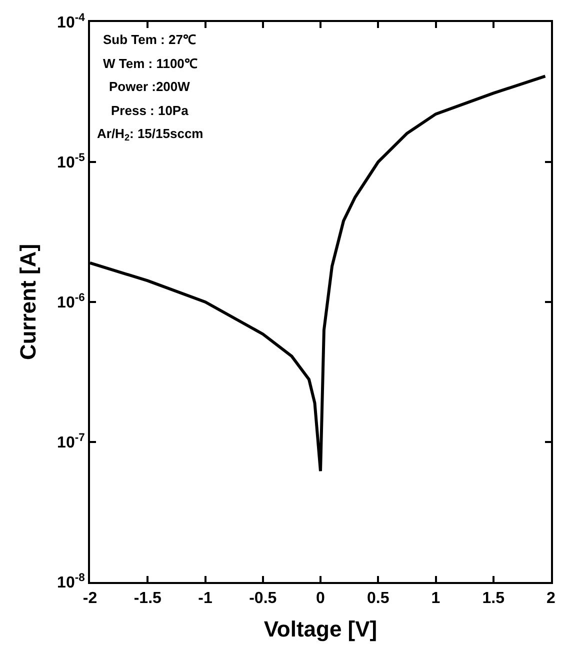 The image size is (568, 670). What do you see at coordinates (71, 582) in the screenshot?
I see `y-tick-label: 10$^{-8}$` at bounding box center [71, 582].